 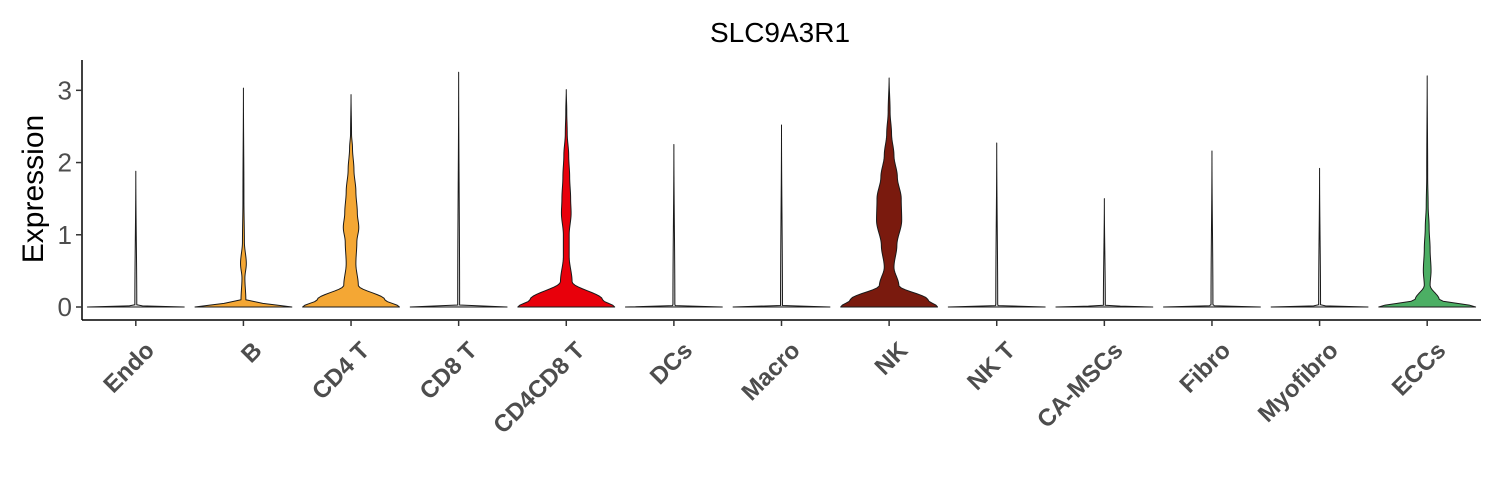 I want to click on y-axis-label: Expression, so click(x=33, y=189).